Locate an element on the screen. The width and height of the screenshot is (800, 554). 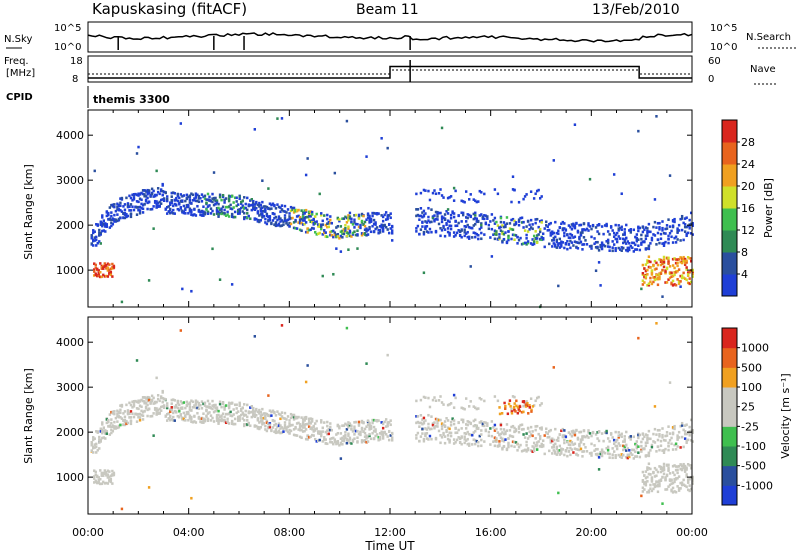
colorbar-segment is located at coordinates (729, 377).